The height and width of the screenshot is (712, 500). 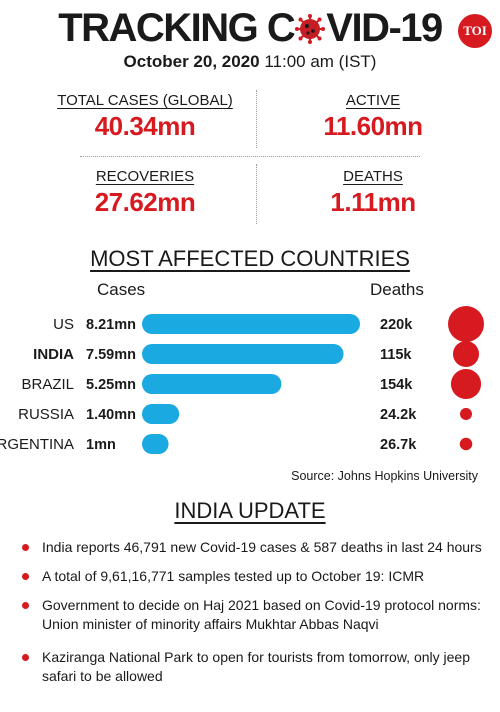 What do you see at coordinates (47, 384) in the screenshot?
I see `country-label: BRAZIL` at bounding box center [47, 384].